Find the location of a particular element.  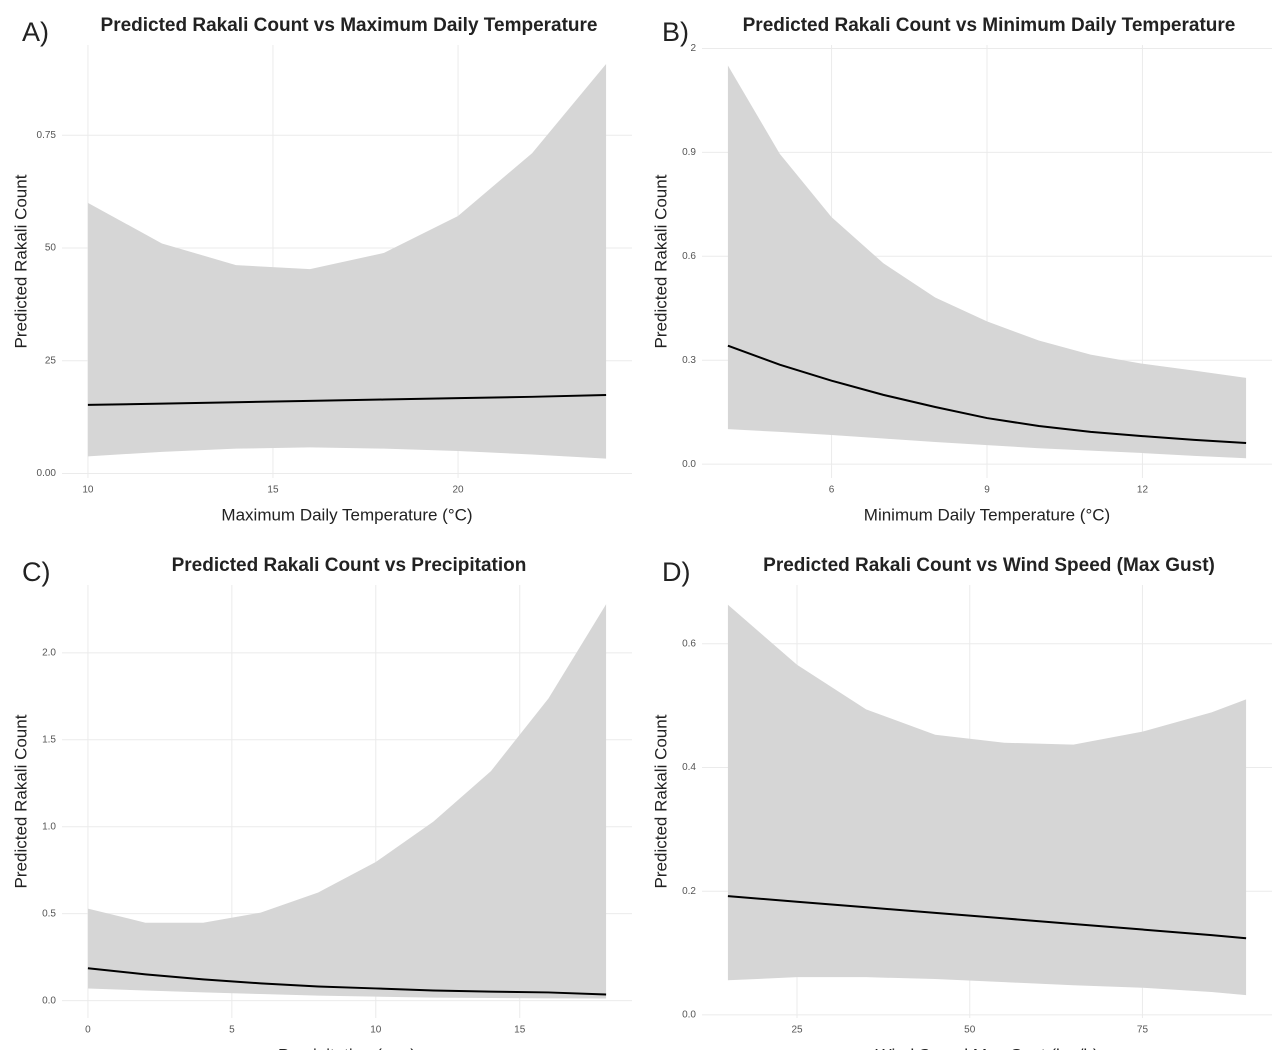

x-tick-label: 0 is located at coordinates (88, 1030).